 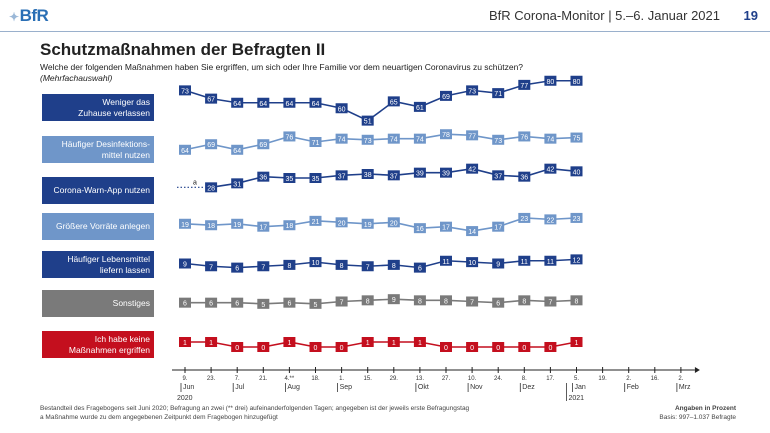 What do you see at coordinates (476, 387) in the screenshot?
I see `x-tick-month: Nov` at bounding box center [476, 387].